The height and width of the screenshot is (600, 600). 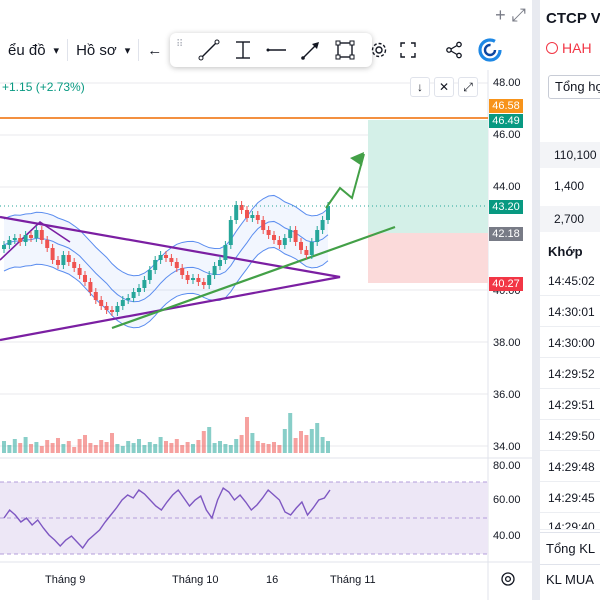 What do you see at coordinates (570, 436) in the screenshot?
I see `match-time: 14:29:50` at bounding box center [570, 436].